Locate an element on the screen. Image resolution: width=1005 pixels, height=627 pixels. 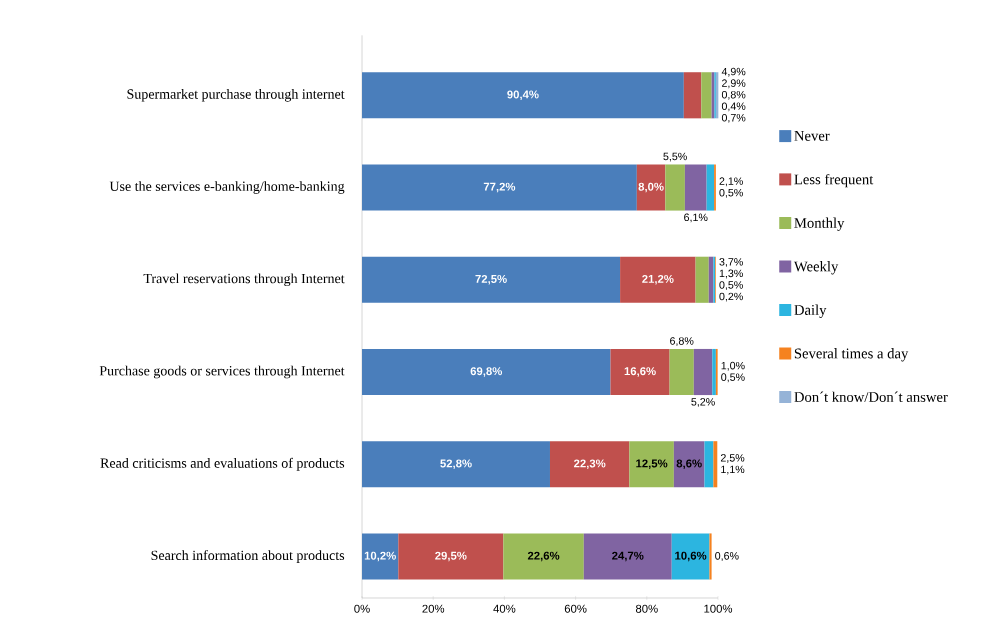
data-label: 6,8% is located at coordinates (682, 341).